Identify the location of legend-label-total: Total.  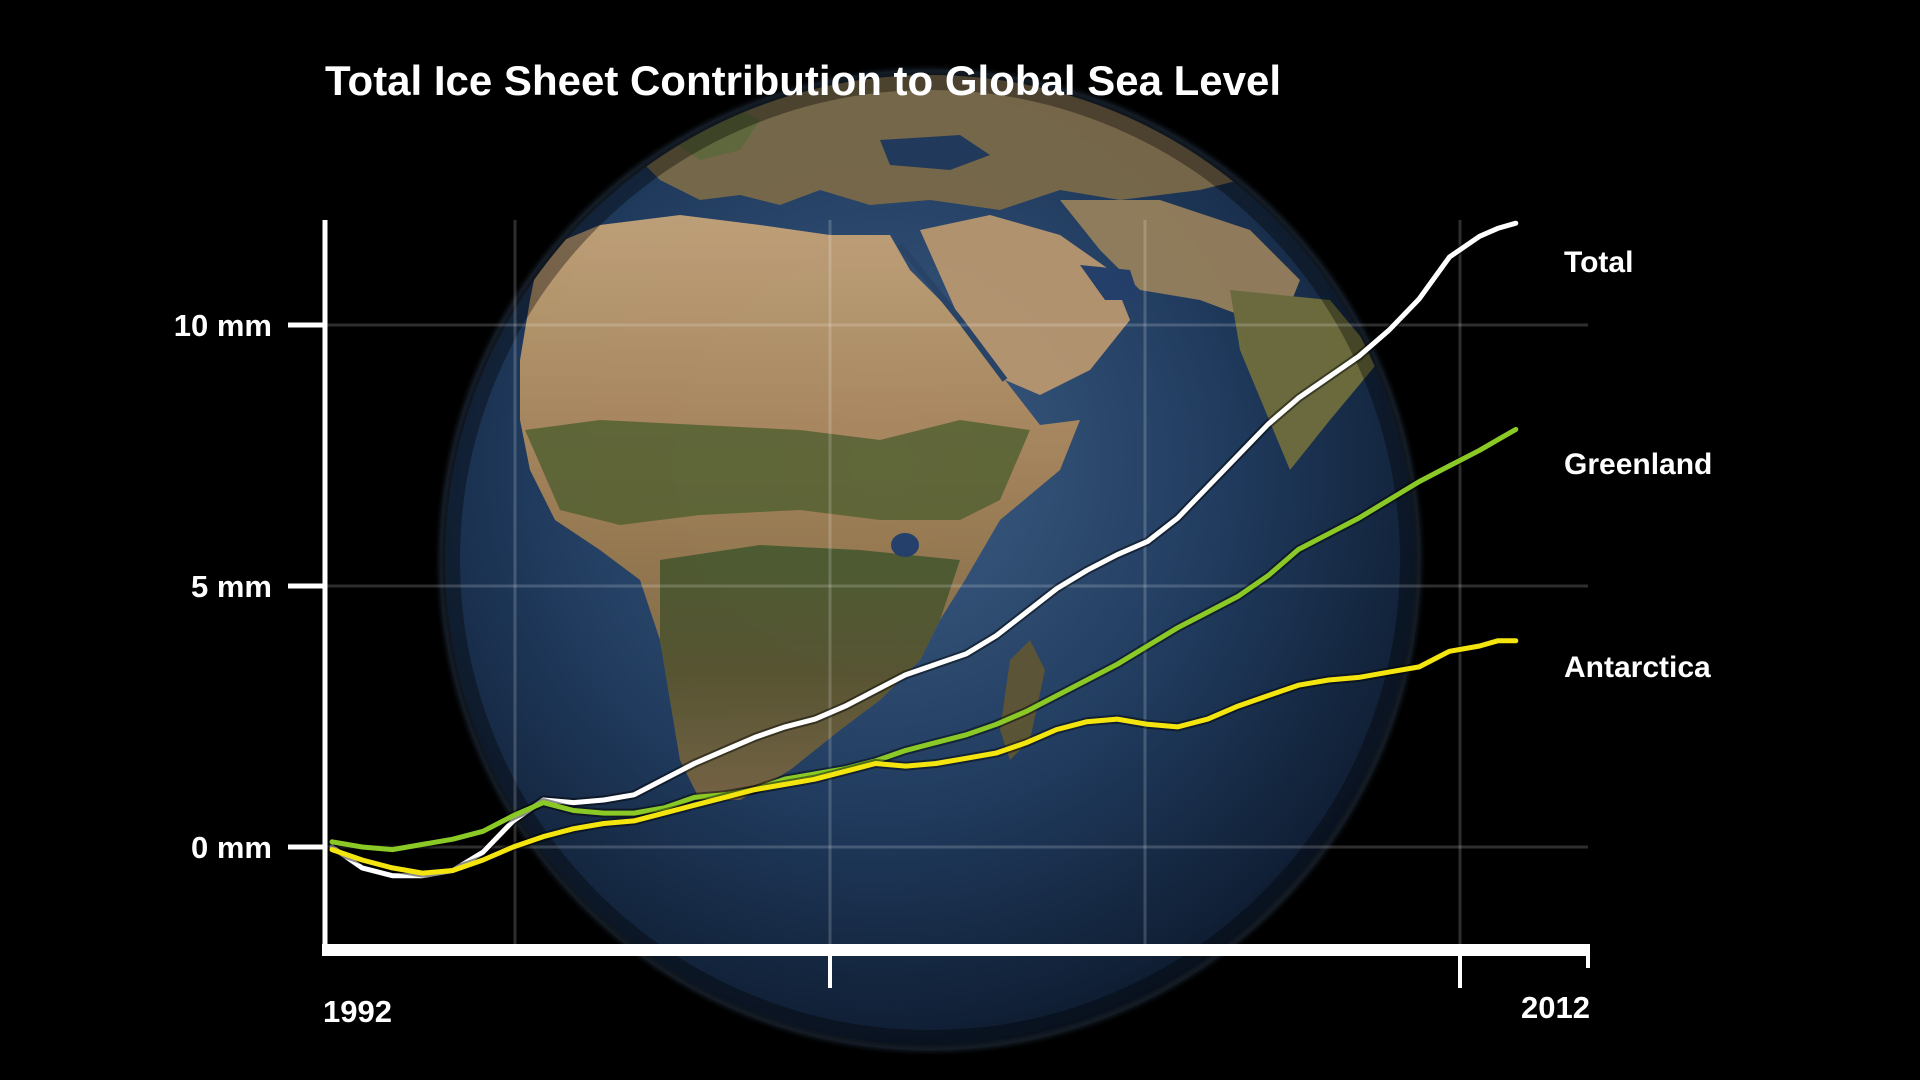
(1598, 262).